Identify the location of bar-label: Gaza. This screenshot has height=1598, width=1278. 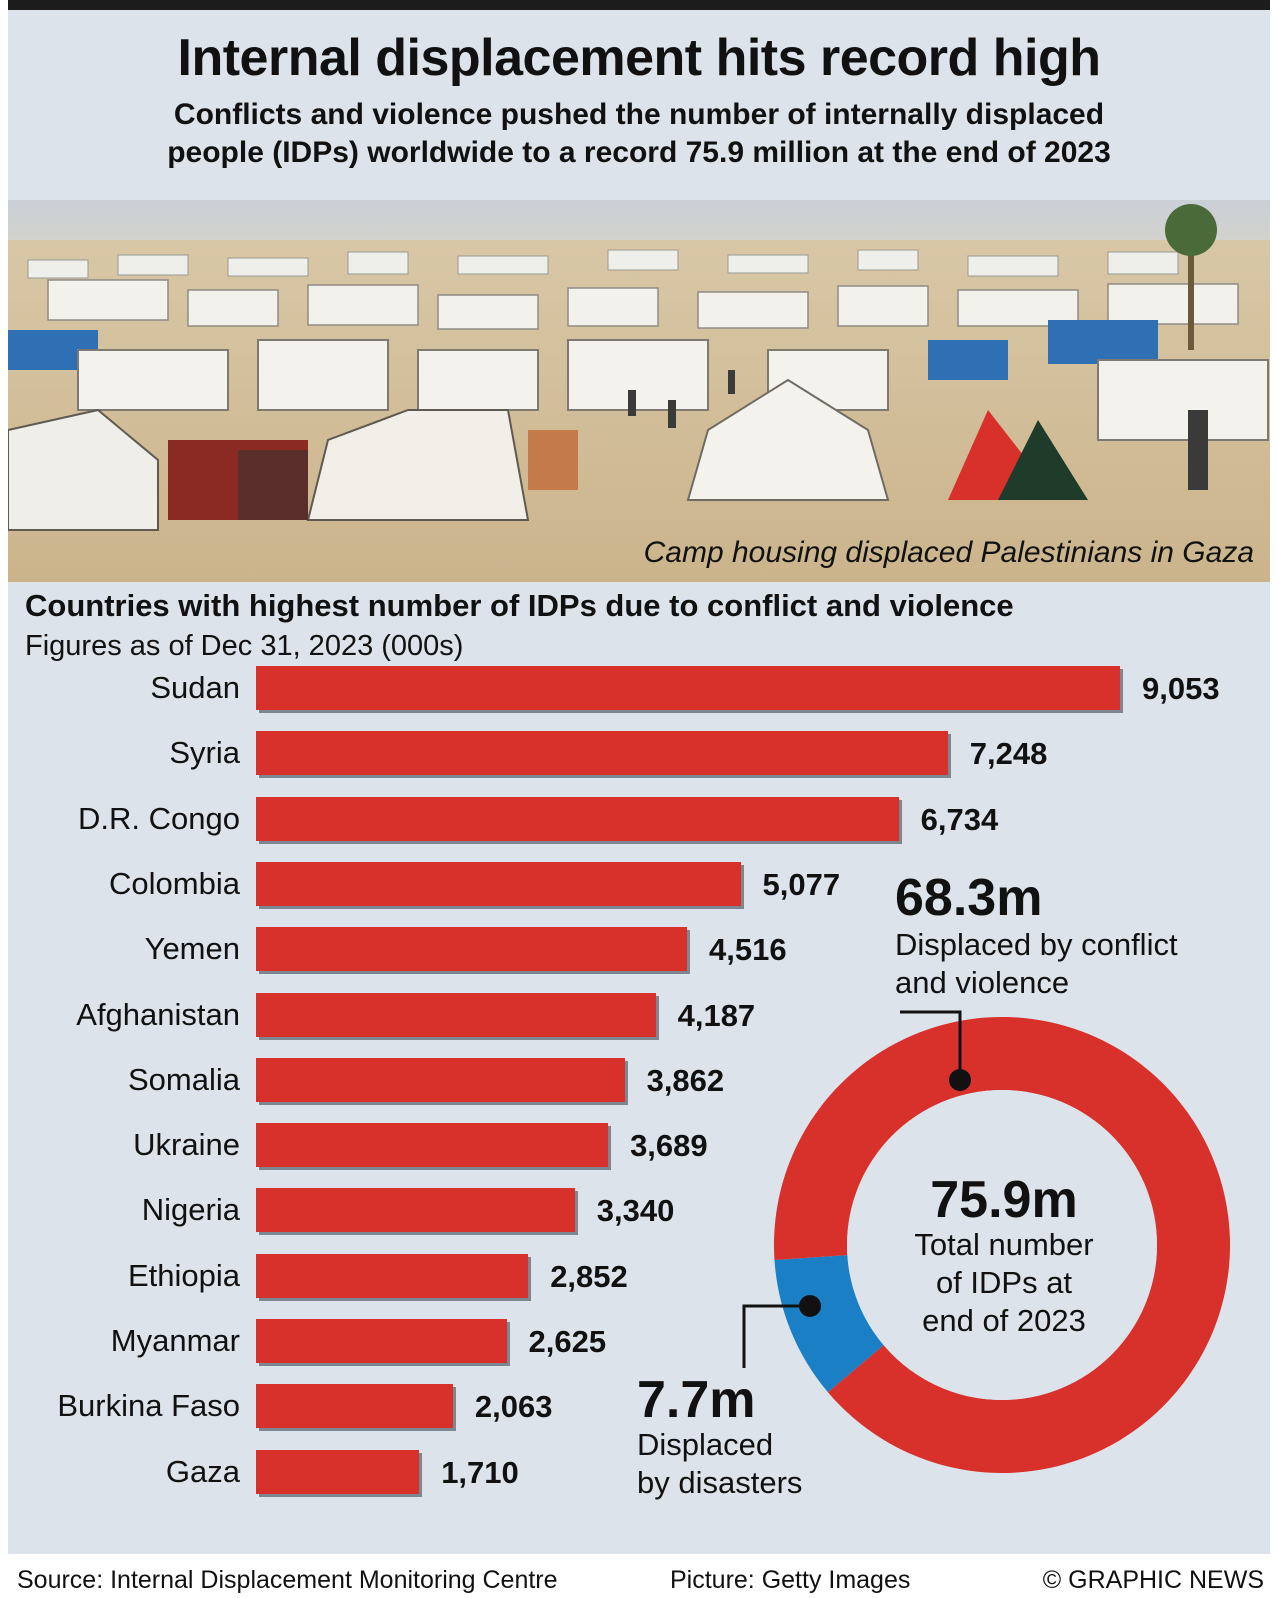
(202, 1471).